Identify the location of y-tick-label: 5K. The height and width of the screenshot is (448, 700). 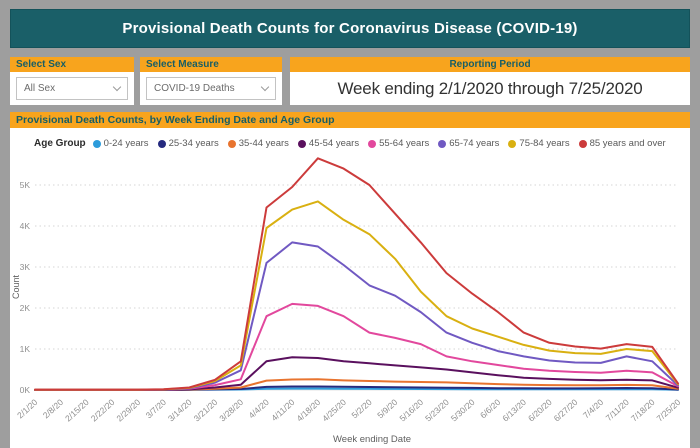
(25, 185).